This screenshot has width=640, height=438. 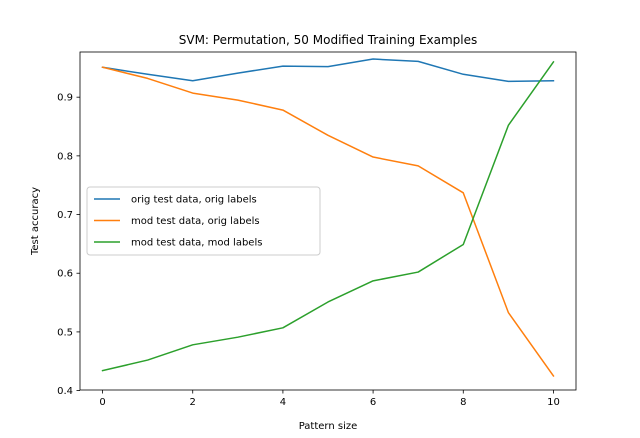 I want to click on y-tick-label: 0.7, so click(x=65, y=215).